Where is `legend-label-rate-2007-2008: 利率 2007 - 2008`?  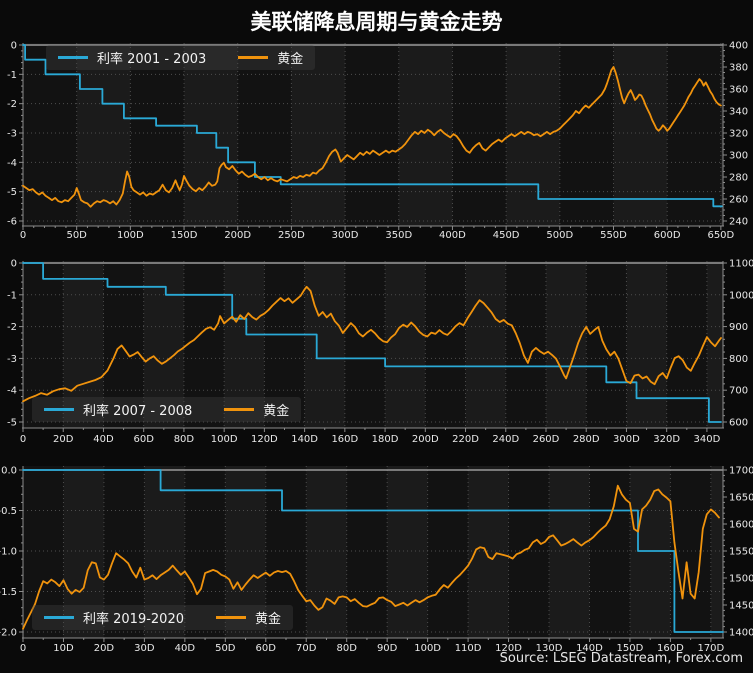
legend-label-rate-2007-2008: 利率 2007 - 2008 is located at coordinates (138, 411).